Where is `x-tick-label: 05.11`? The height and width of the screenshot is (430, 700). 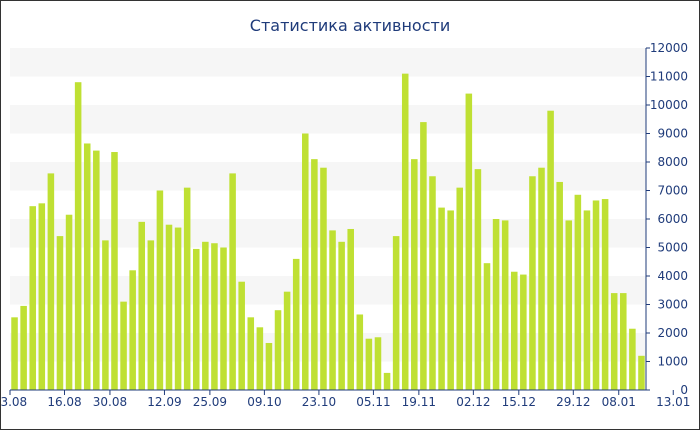 x-tick-label: 05.11 is located at coordinates (373, 402).